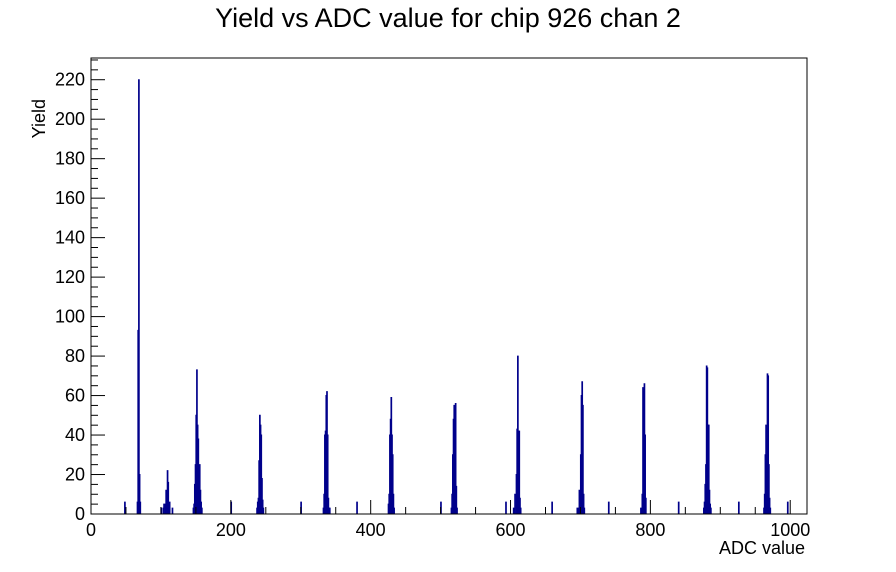 This screenshot has height=572, width=896. Describe the element at coordinates (511, 530) in the screenshot. I see `x-tick-label: 600` at that location.